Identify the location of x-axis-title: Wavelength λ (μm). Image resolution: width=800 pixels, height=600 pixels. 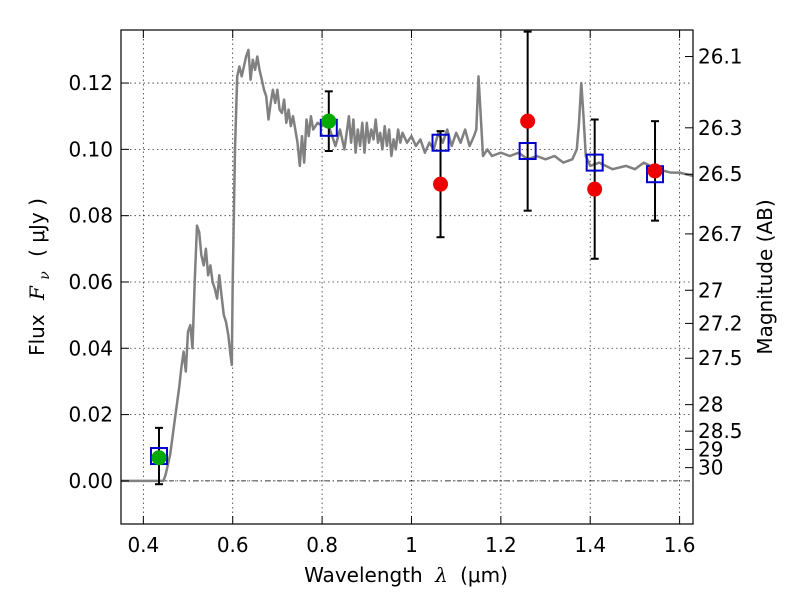
(406, 575).